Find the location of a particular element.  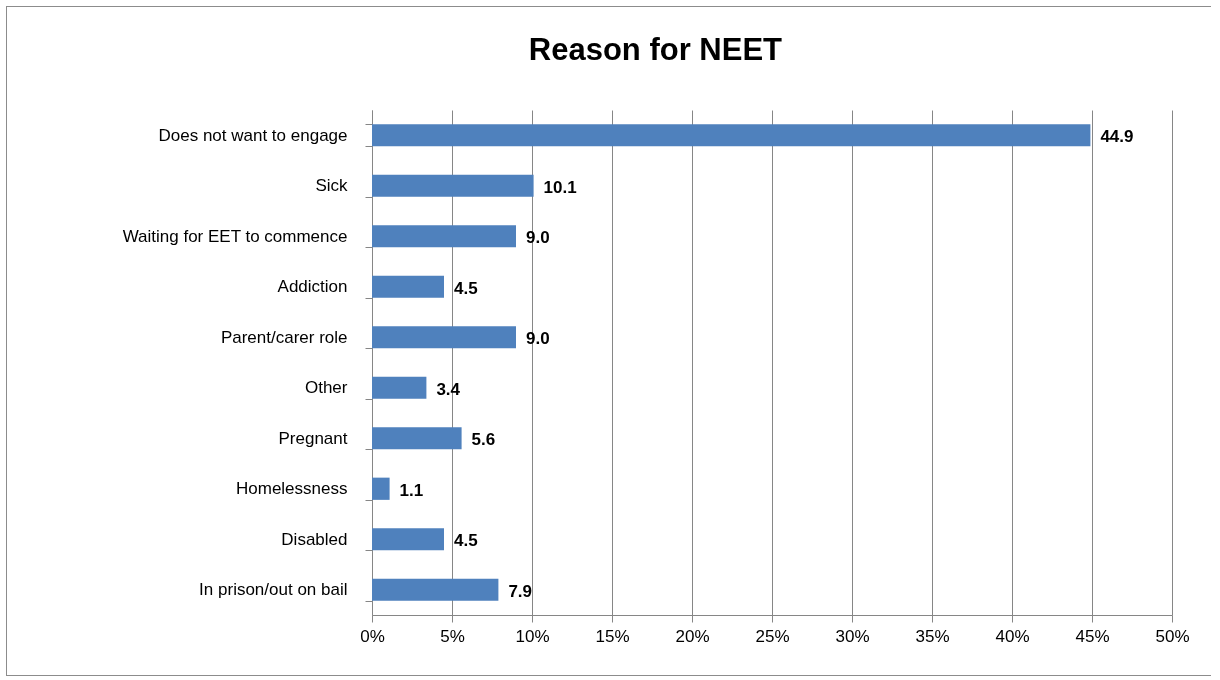

x-tick-label: 35% is located at coordinates (932, 636).